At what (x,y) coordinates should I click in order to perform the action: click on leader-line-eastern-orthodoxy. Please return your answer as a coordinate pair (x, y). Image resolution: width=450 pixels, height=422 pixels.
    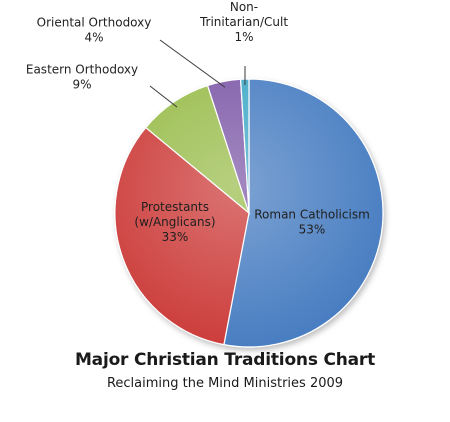
    Looking at the image, I should click on (163, 96).